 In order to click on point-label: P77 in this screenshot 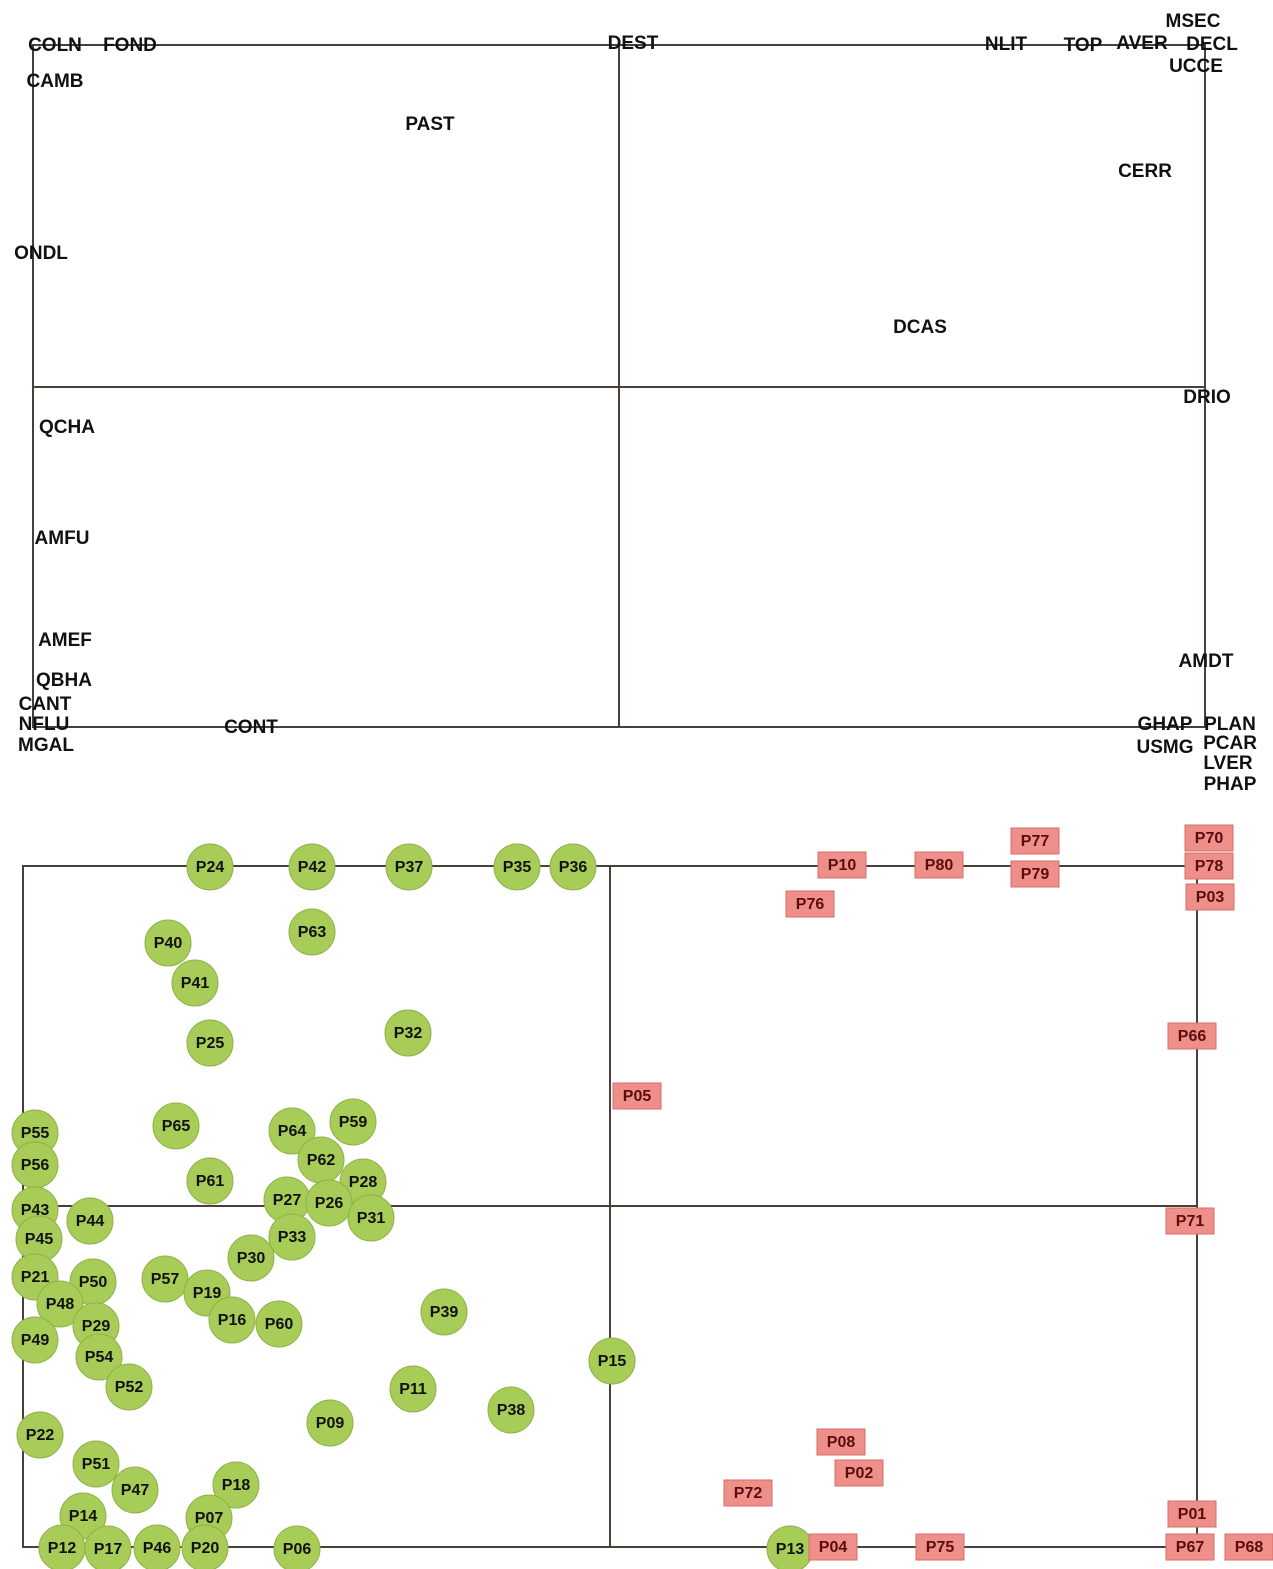, I will do `click(1035, 841)`.